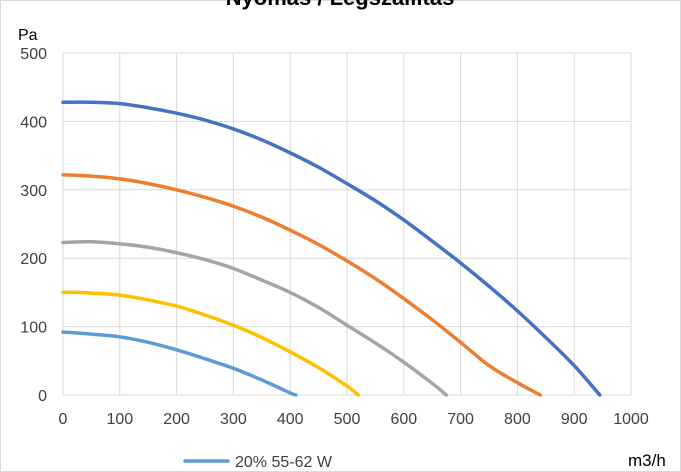 This screenshot has width=681, height=472. I want to click on x-axis-label: m3/h, so click(647, 460).